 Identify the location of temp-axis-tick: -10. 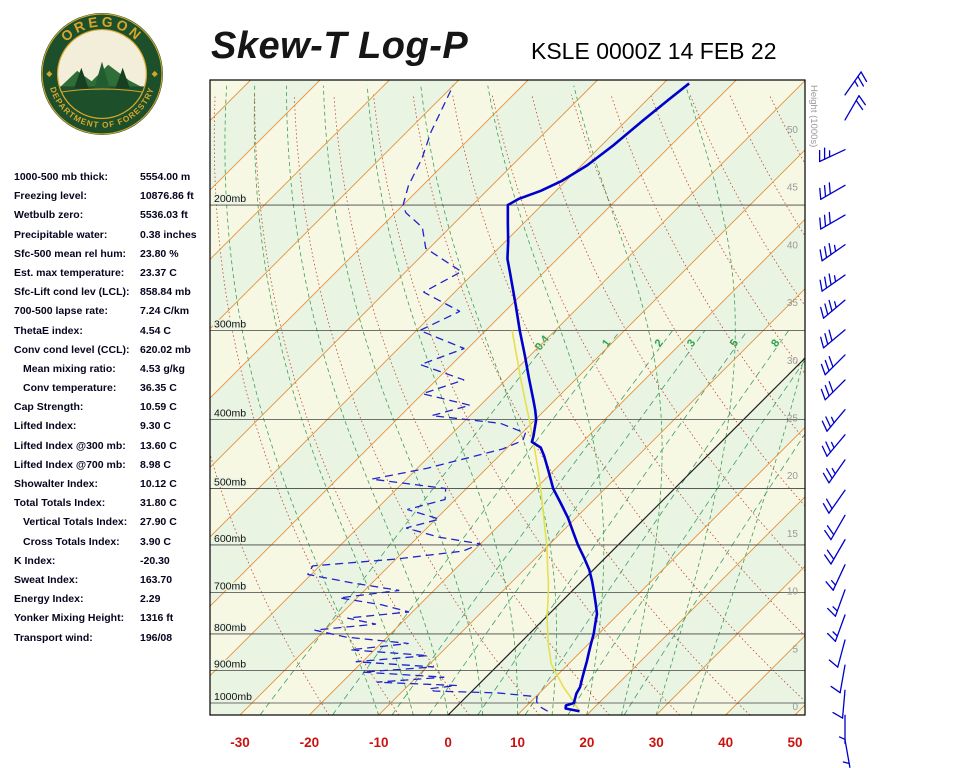
(379, 742).